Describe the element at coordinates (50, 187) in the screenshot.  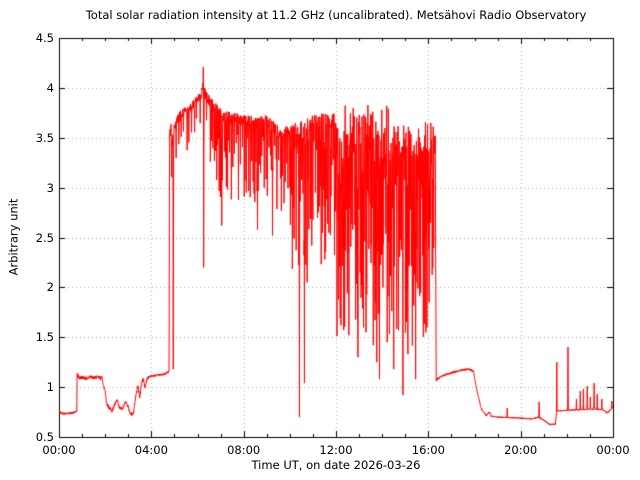
I see `y-tick-label: 3` at that location.